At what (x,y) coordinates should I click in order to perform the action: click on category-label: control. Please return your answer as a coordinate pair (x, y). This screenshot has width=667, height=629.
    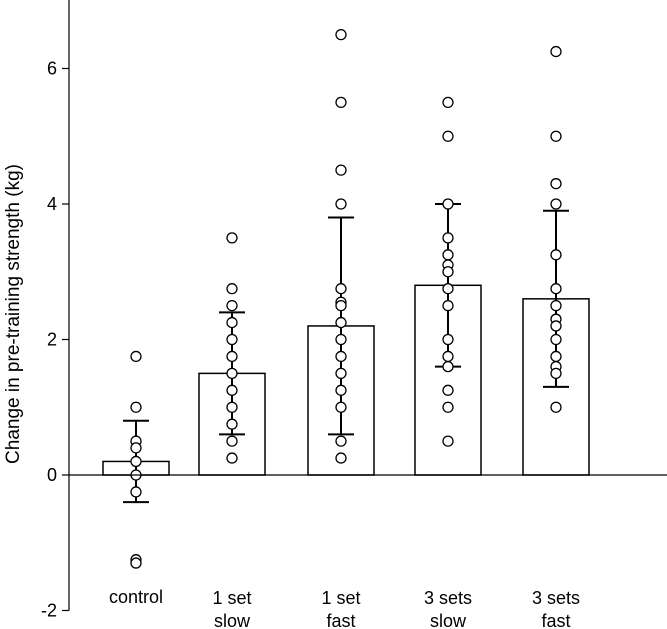
    Looking at the image, I should click on (136, 597).